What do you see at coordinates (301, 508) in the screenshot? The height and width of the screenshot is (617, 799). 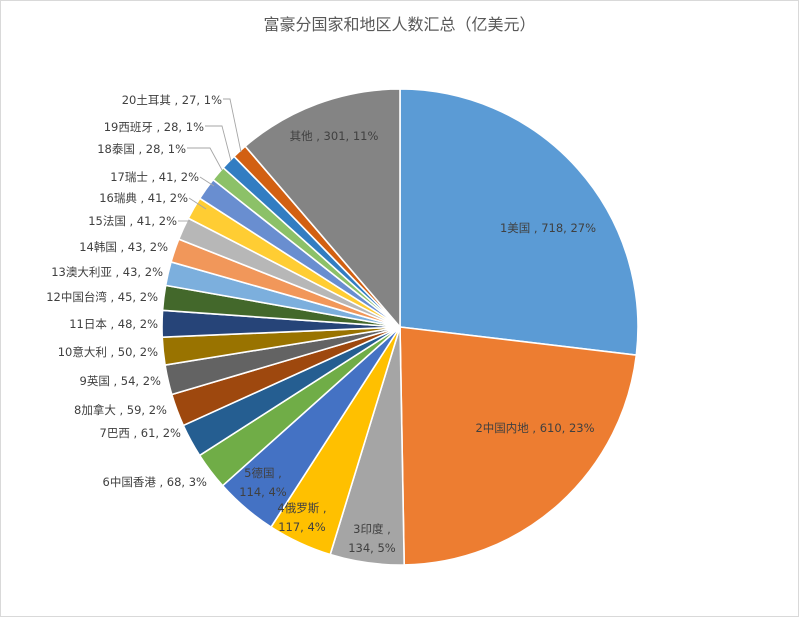 I see `slice-data-label: 4俄罗斯 ,` at bounding box center [301, 508].